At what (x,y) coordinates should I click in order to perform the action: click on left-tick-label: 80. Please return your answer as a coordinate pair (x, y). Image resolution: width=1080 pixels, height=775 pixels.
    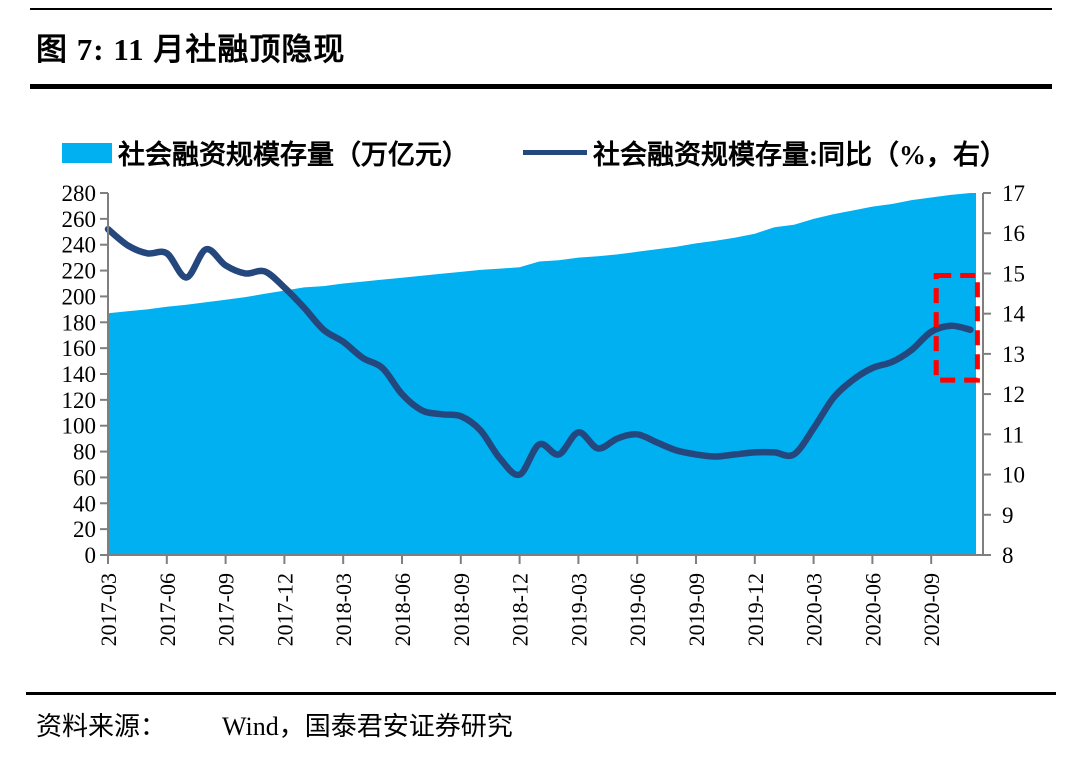
    Looking at the image, I should click on (84, 452).